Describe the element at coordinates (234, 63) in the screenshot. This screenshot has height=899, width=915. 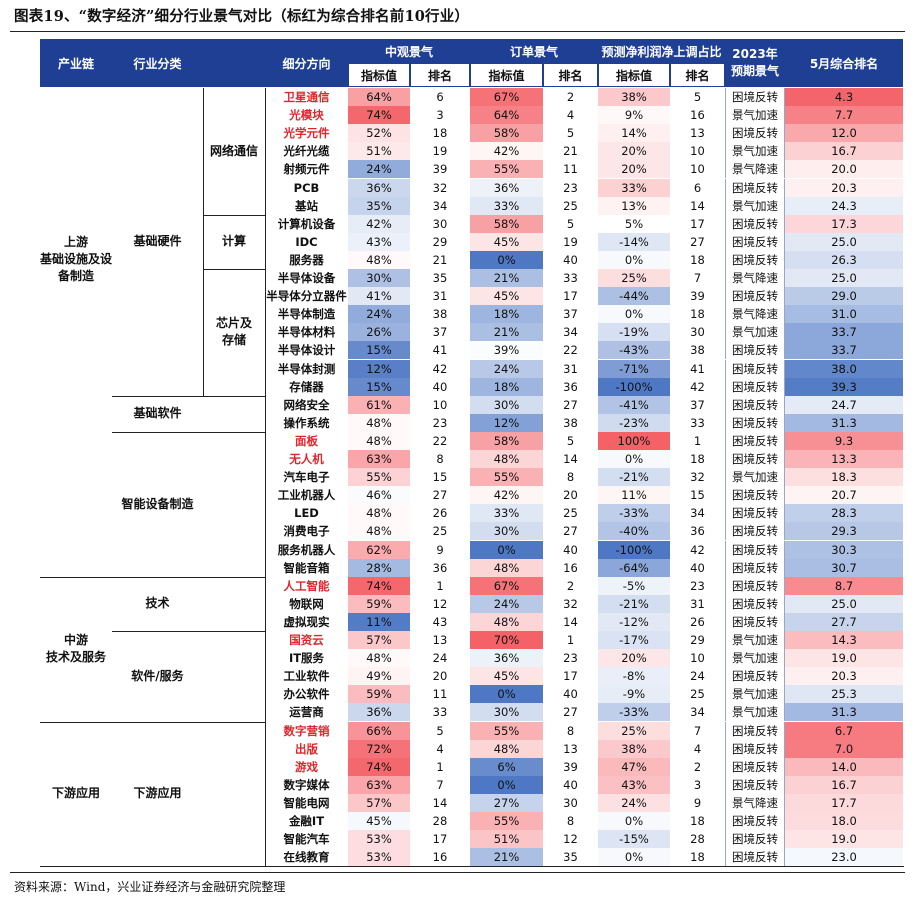
I see `header-subcategory` at that location.